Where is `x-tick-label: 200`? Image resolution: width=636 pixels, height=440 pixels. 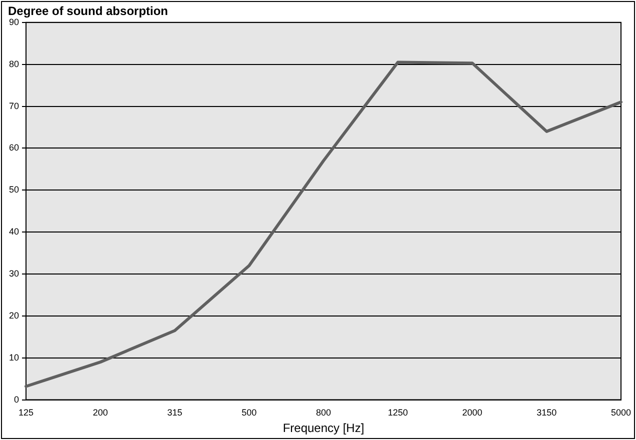 x-tick-label: 200 is located at coordinates (100, 413).